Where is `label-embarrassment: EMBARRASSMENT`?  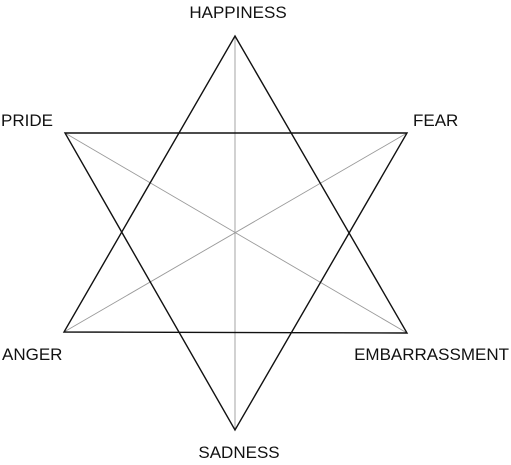 label-embarrassment: EMBARRASSMENT is located at coordinates (431, 354).